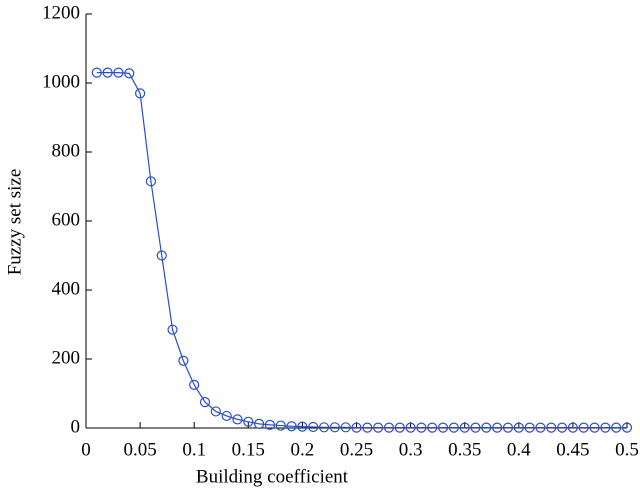  I want to click on y-tick-label: 200, so click(66, 357).